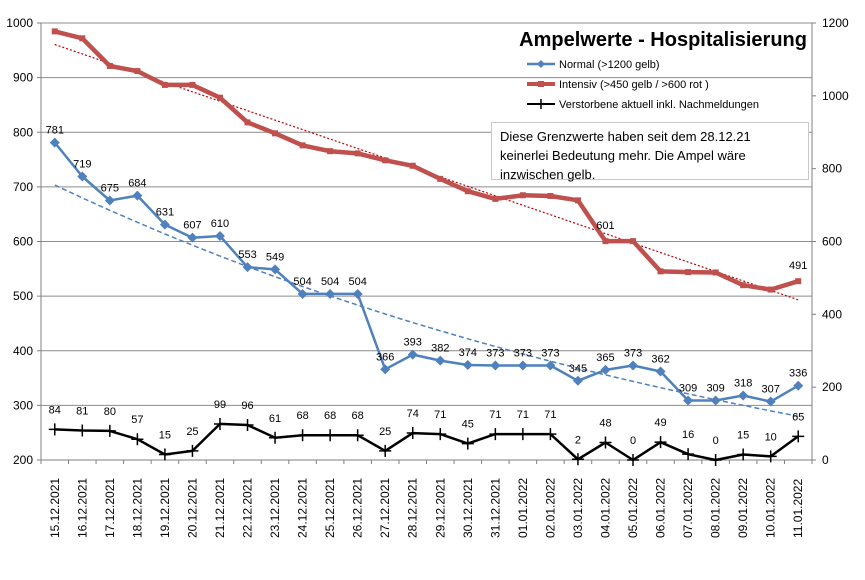 The image size is (865, 580). What do you see at coordinates (192, 226) in the screenshot?
I see `normal-data-label: 607` at bounding box center [192, 226].